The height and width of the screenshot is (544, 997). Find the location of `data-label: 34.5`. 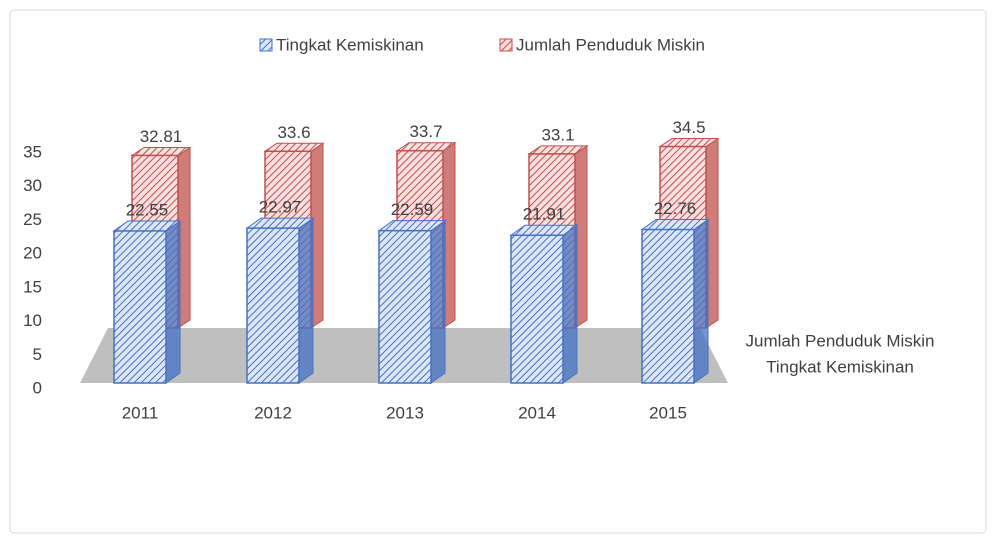

data-label: 34.5 is located at coordinates (688, 127).